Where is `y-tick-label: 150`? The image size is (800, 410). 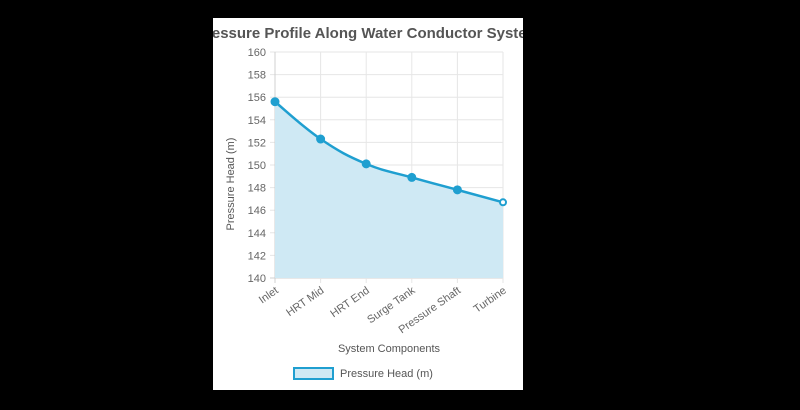
y-tick-label: 150 is located at coordinates (257, 166).